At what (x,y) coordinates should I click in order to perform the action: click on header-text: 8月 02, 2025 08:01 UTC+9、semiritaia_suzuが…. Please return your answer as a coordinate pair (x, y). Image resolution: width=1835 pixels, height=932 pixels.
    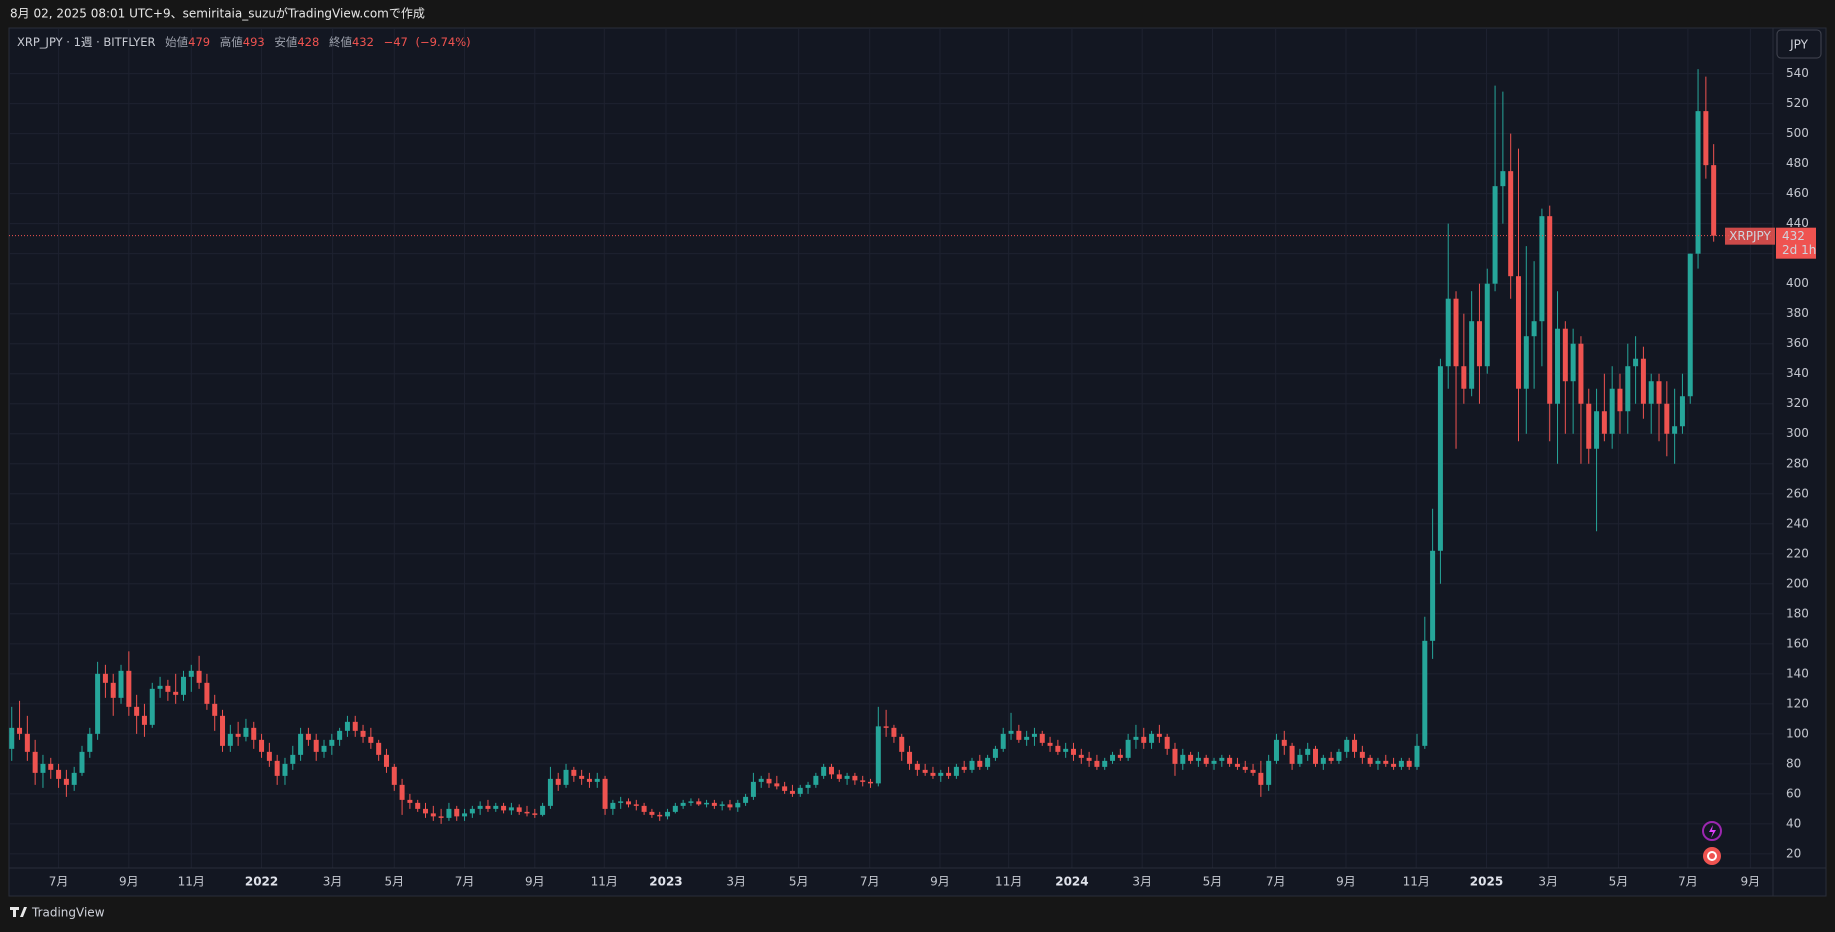
    Looking at the image, I should click on (217, 13).